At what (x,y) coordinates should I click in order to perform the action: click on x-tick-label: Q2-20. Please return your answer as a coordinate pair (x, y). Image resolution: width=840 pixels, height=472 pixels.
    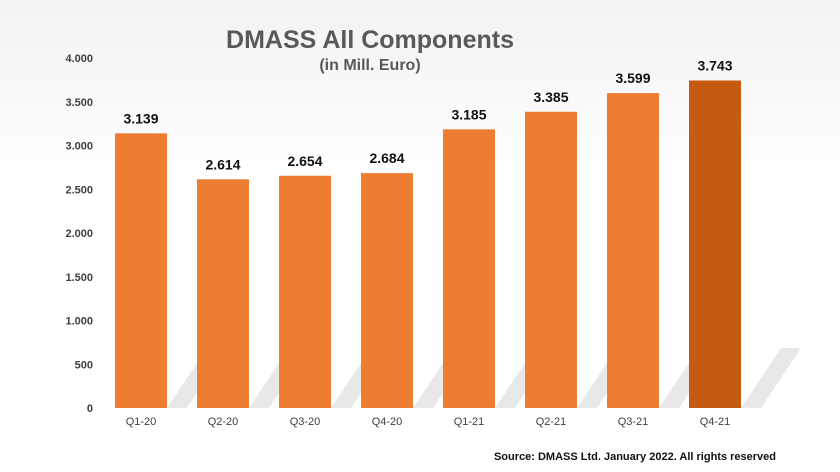
    Looking at the image, I should click on (223, 422).